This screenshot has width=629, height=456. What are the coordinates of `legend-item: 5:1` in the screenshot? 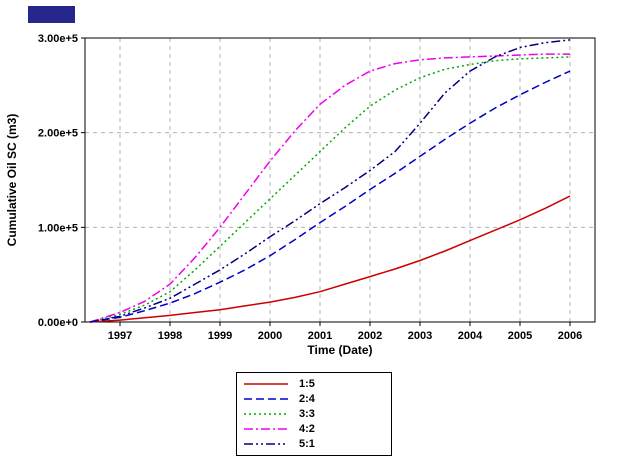 It's located at (314, 443).